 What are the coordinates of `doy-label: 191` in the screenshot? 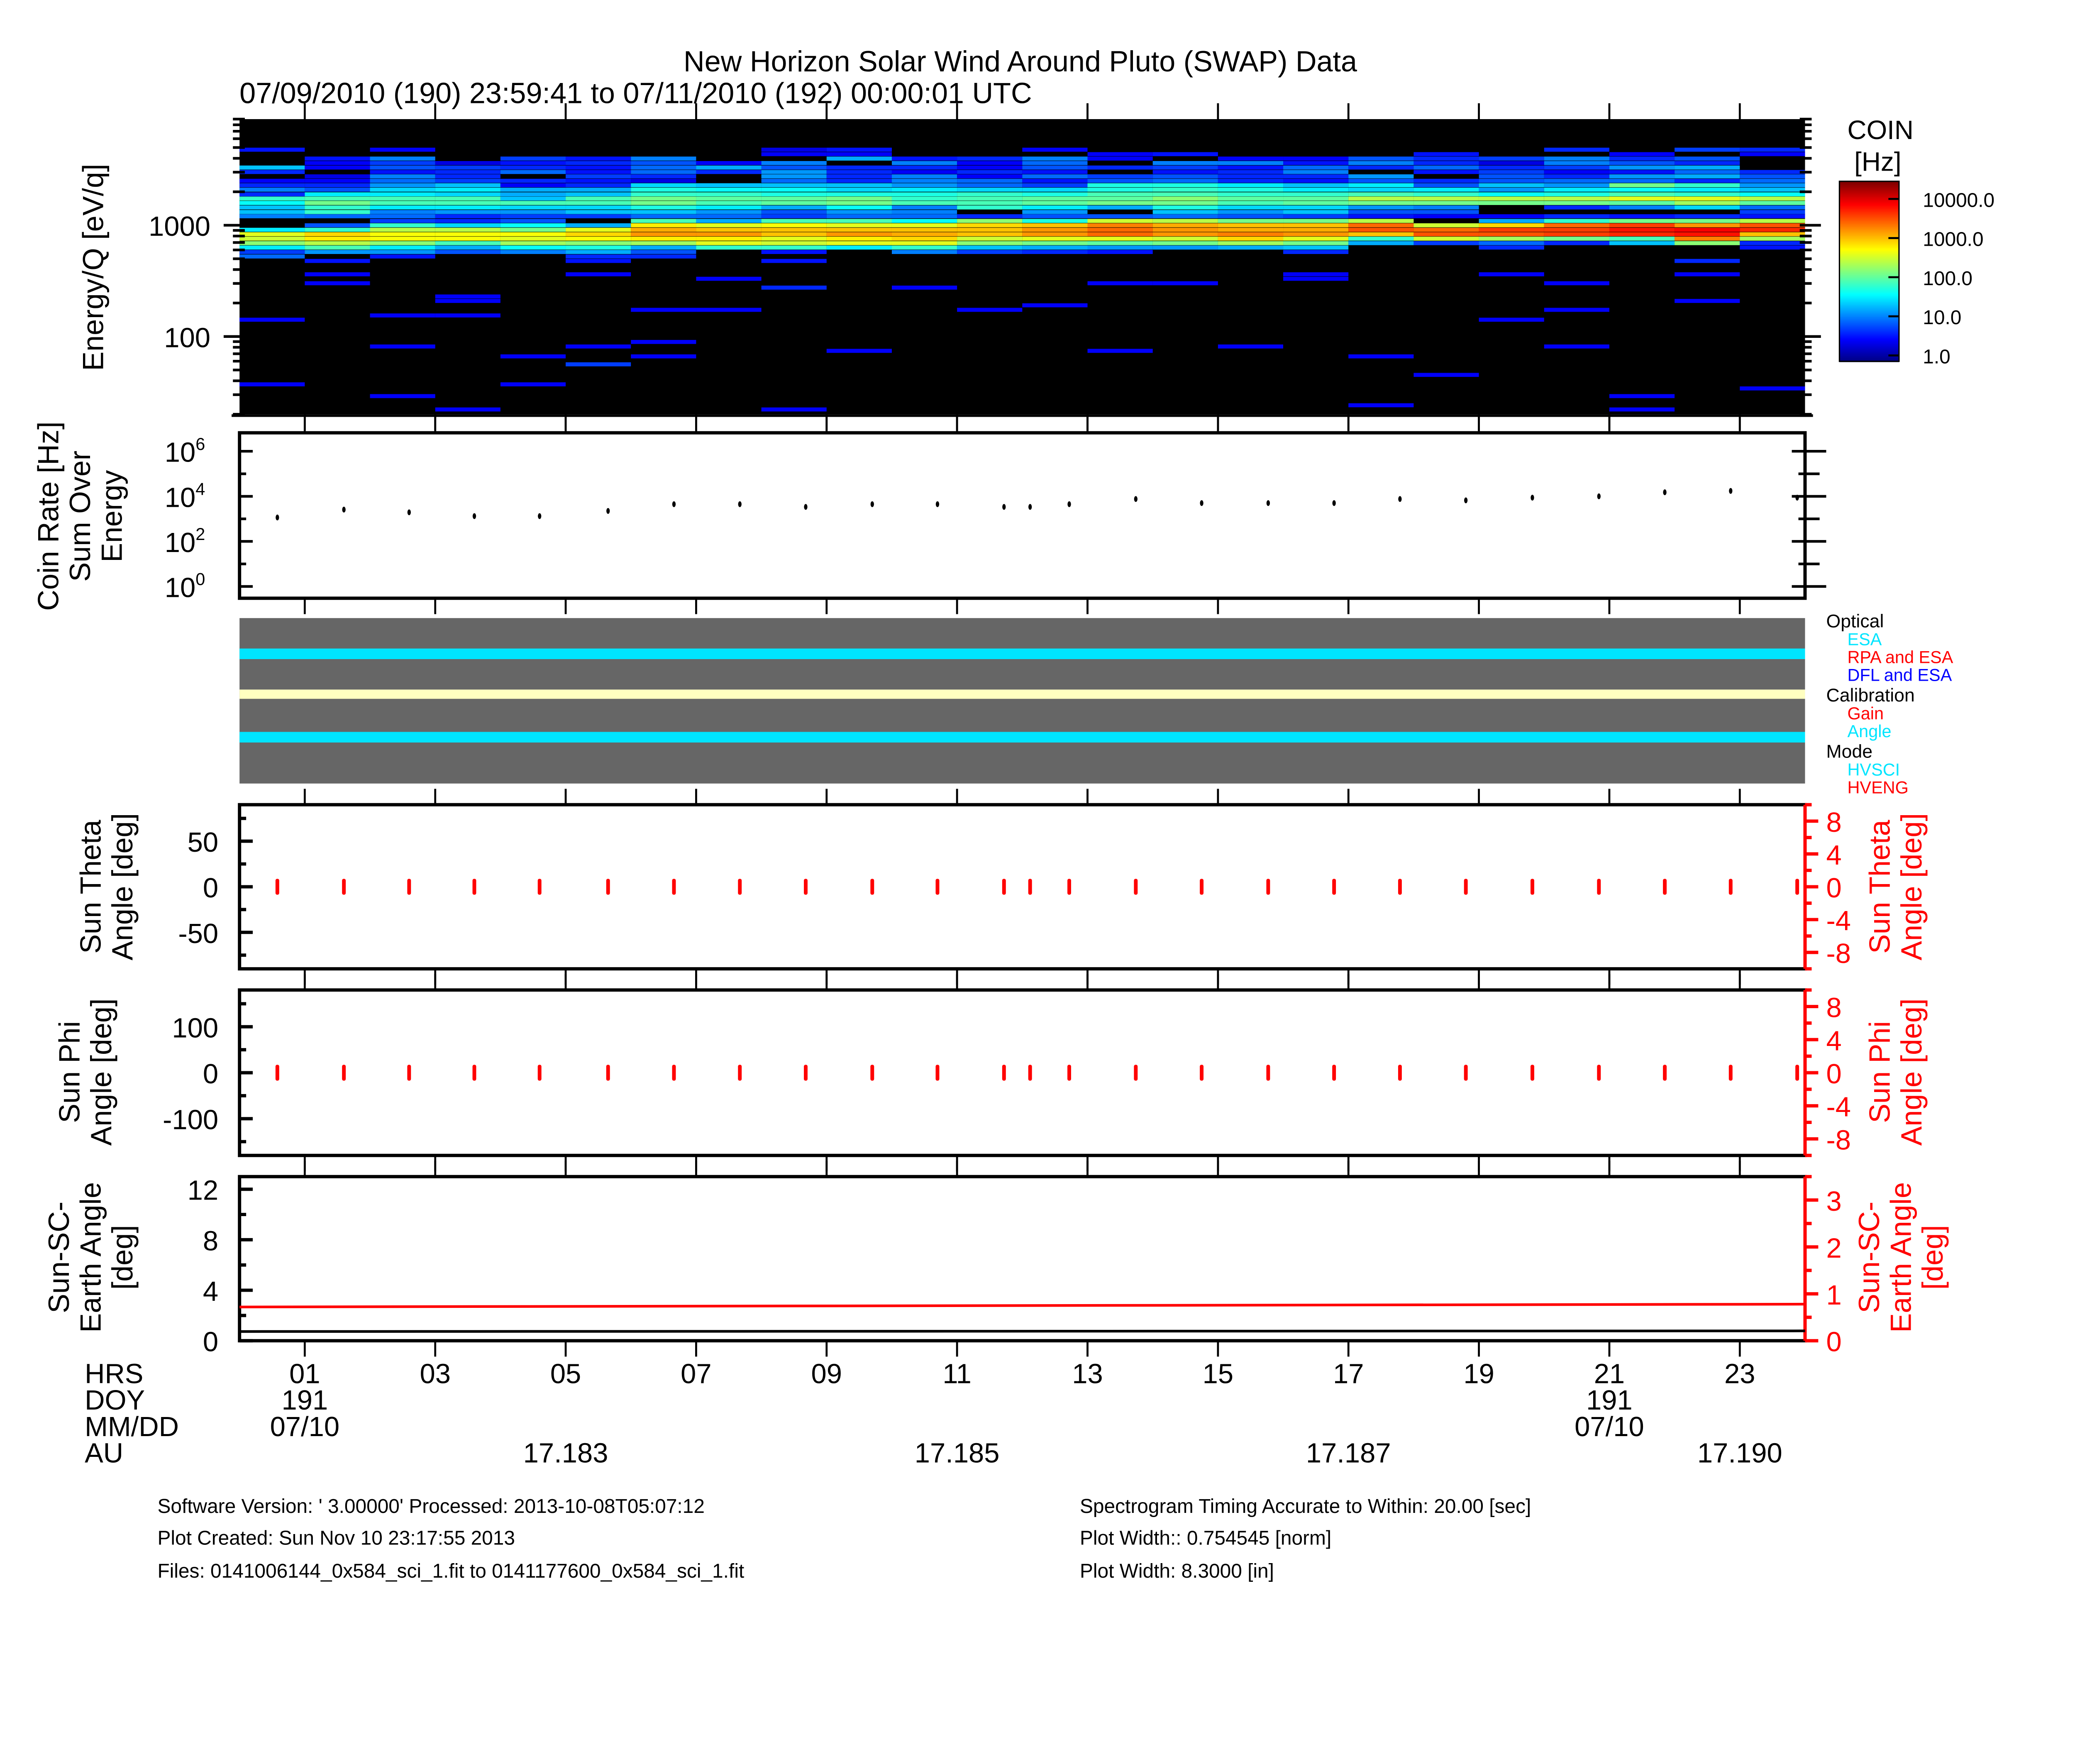 It's located at (1609, 1400).